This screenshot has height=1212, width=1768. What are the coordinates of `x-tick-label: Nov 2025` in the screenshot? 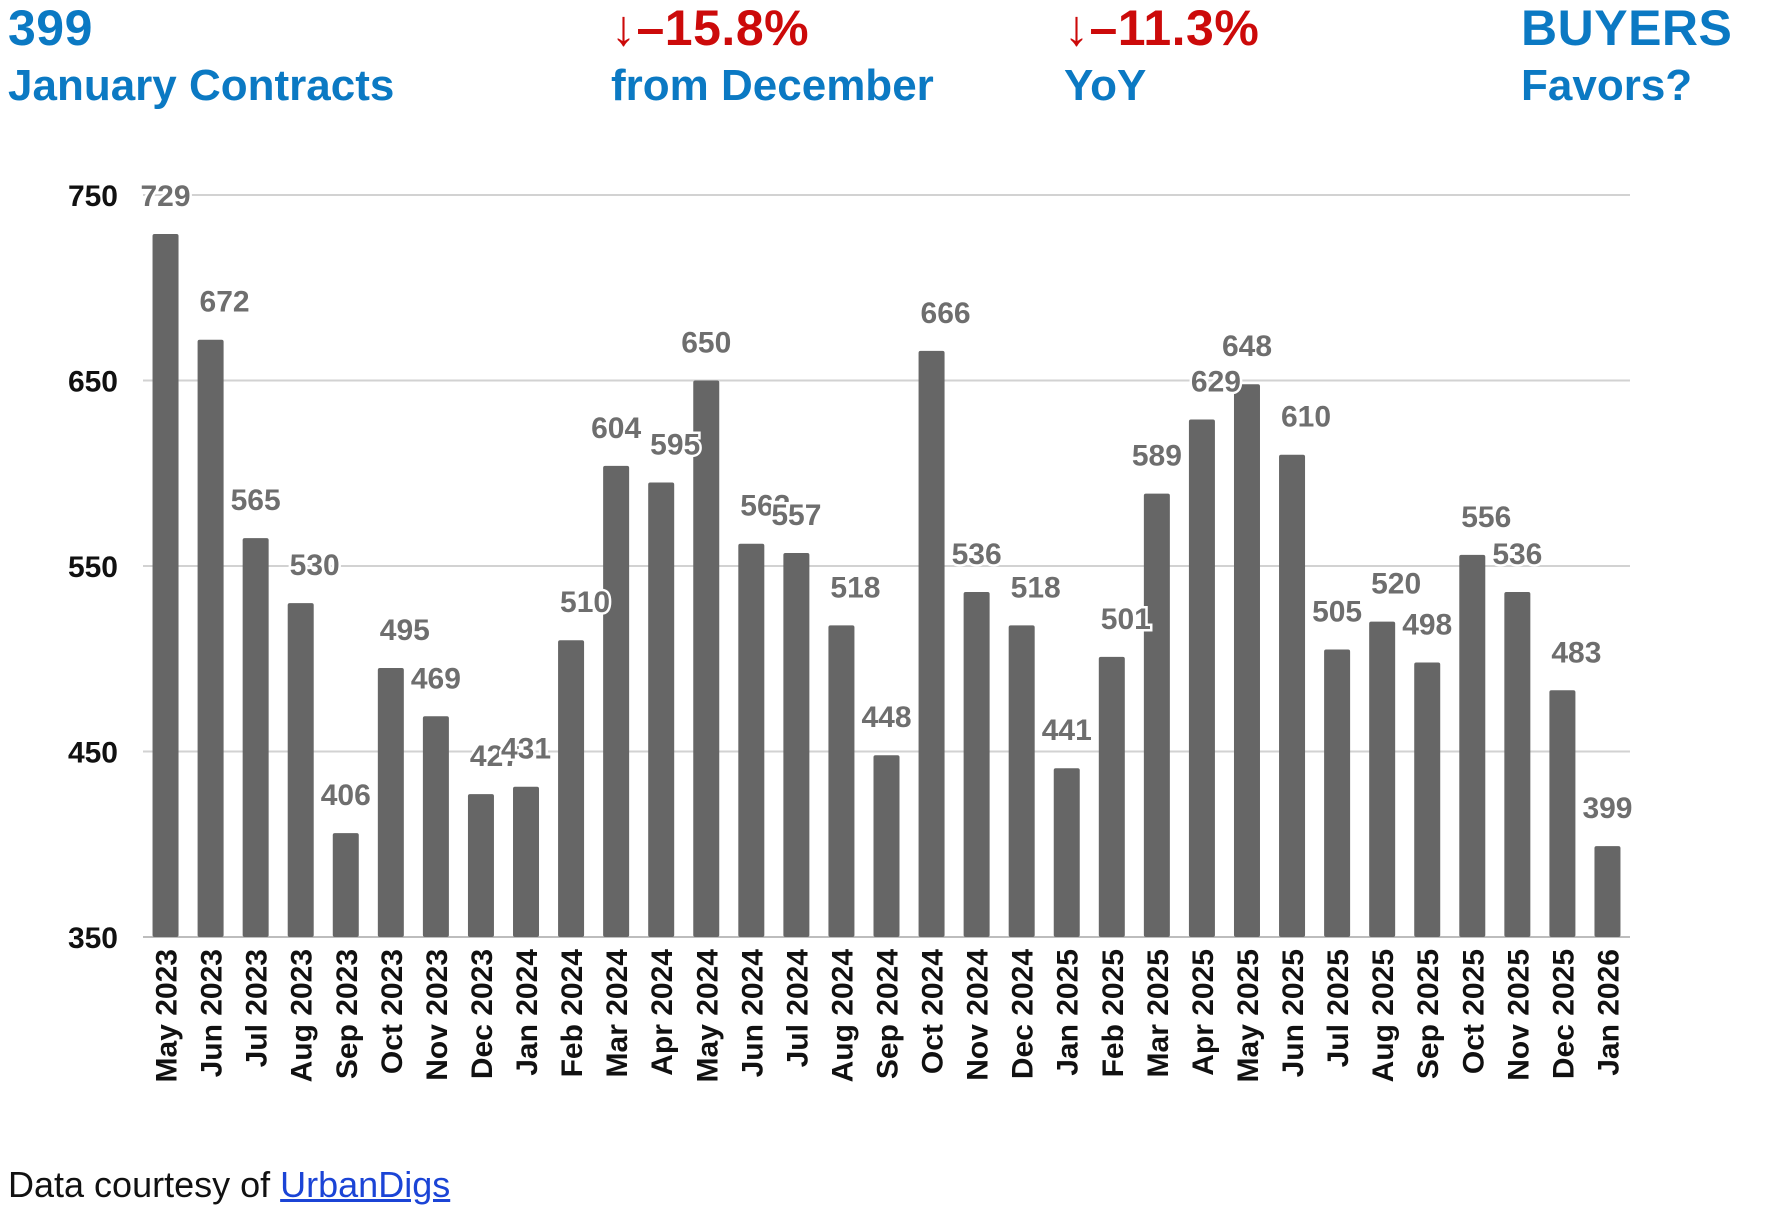 It's located at (1518, 1015).